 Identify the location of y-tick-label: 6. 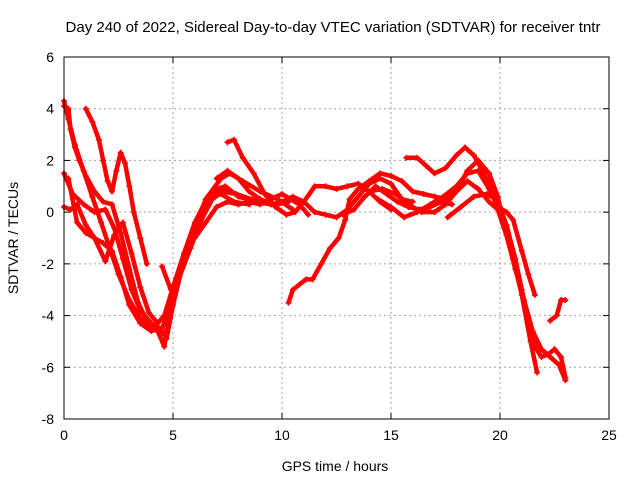
(50, 57).